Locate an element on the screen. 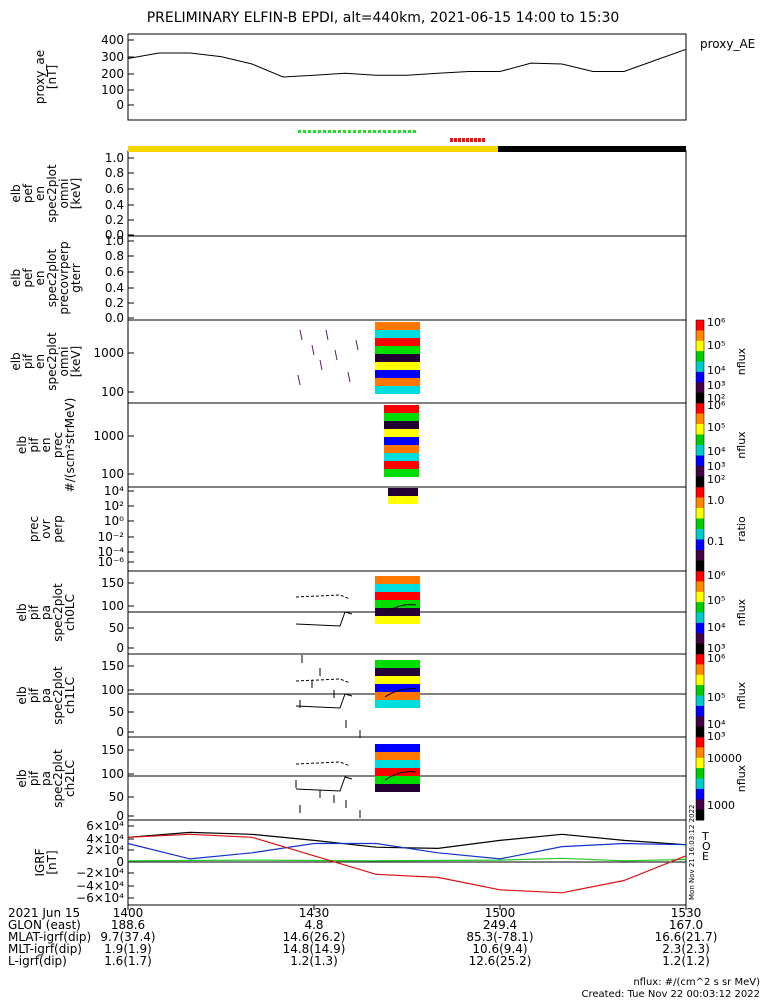 Image resolution: width=775 pixels, height=1000 pixels. y-axis-label: perp is located at coordinates (58, 529).